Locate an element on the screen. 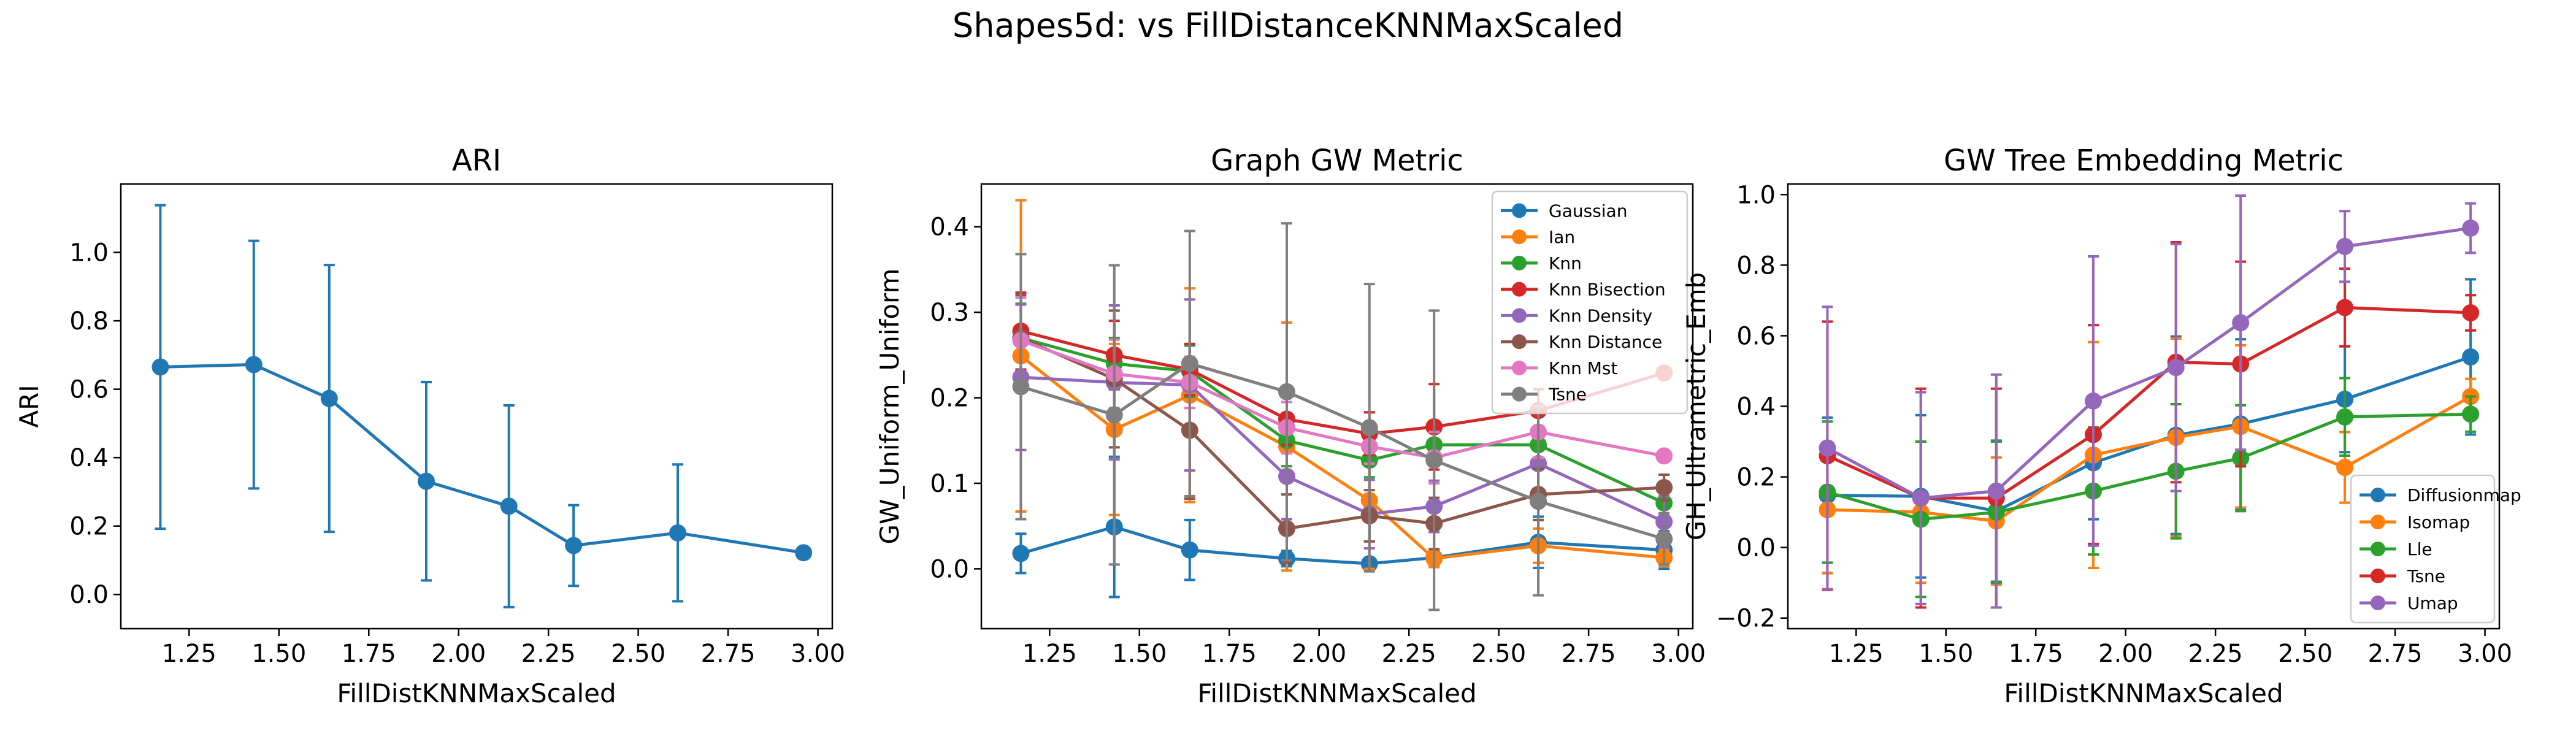 The width and height of the screenshot is (2576, 736). legend-item: Knn Density is located at coordinates (1576, 315).